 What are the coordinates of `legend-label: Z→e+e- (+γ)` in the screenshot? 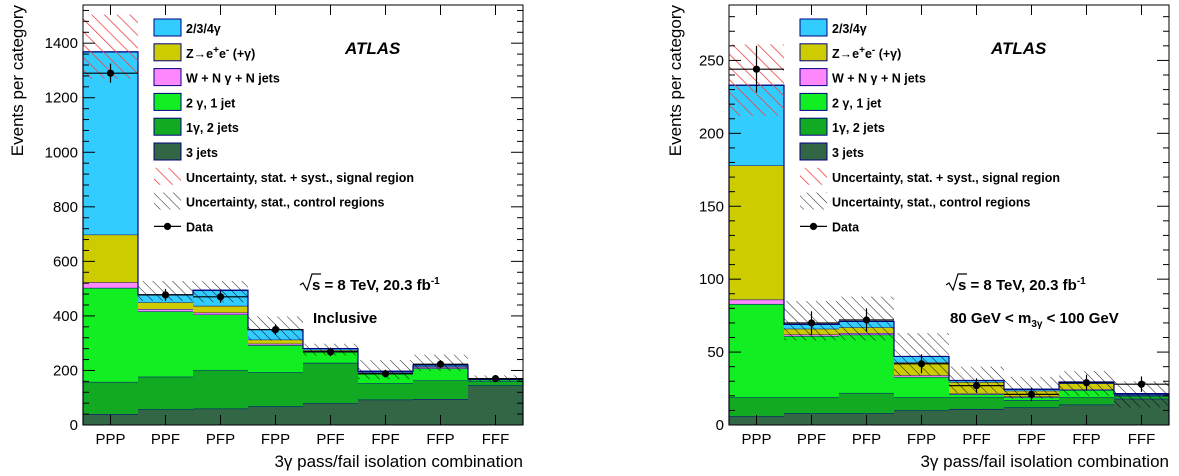 It's located at (220, 53).